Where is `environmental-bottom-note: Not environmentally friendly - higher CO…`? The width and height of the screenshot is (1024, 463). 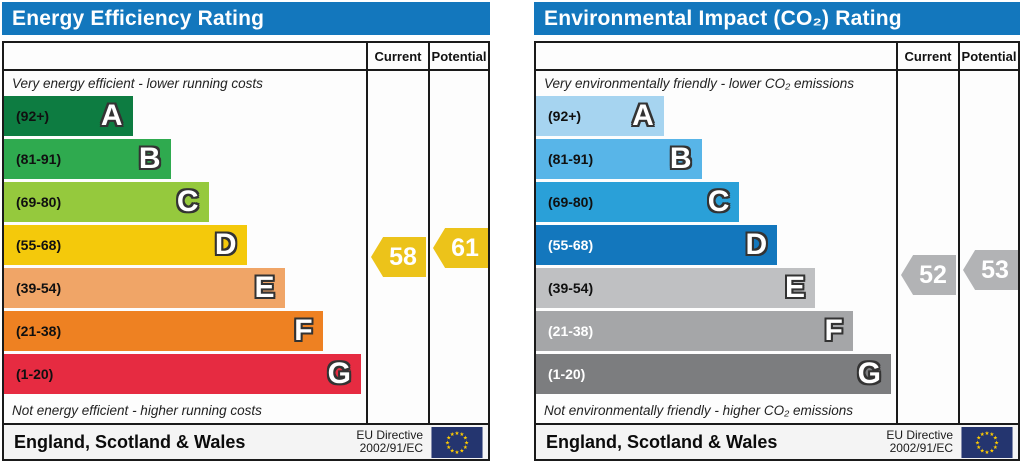 environmental-bottom-note: Not environmentally friendly - higher CO… is located at coordinates (699, 410).